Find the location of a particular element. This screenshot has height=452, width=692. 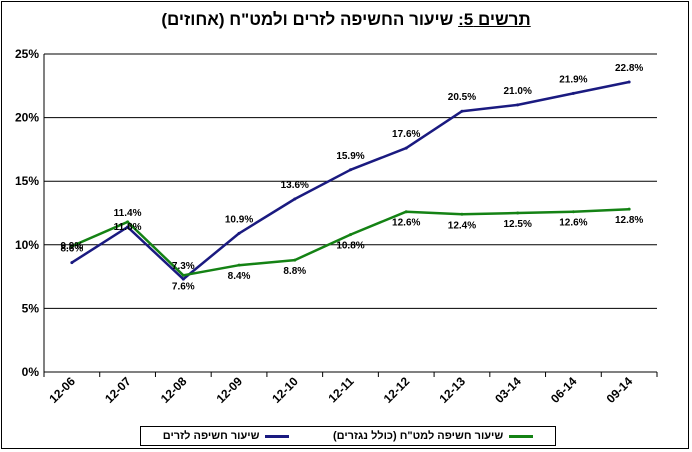

data-label-foreign: 7.3% is located at coordinates (183, 266).